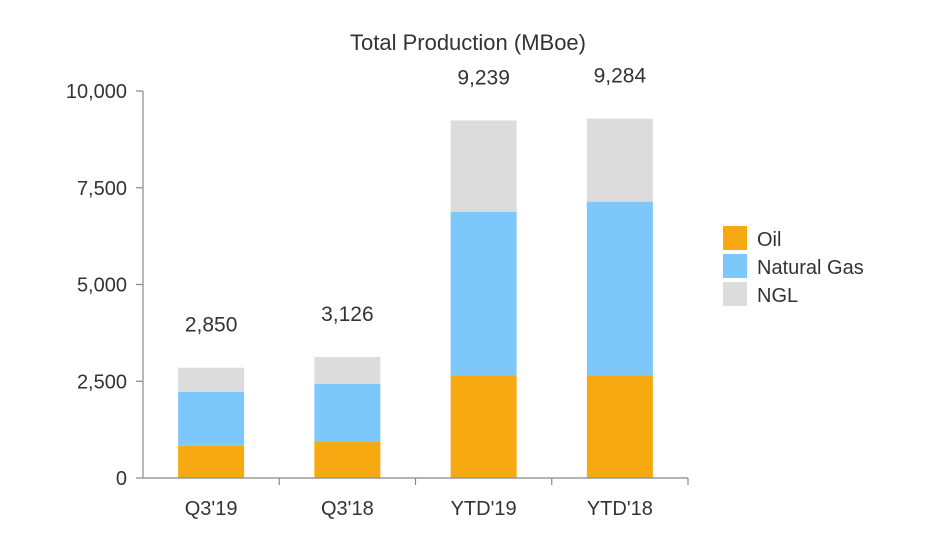 The image size is (930, 550). I want to click on y-tick-label: 10,000, so click(96, 92).